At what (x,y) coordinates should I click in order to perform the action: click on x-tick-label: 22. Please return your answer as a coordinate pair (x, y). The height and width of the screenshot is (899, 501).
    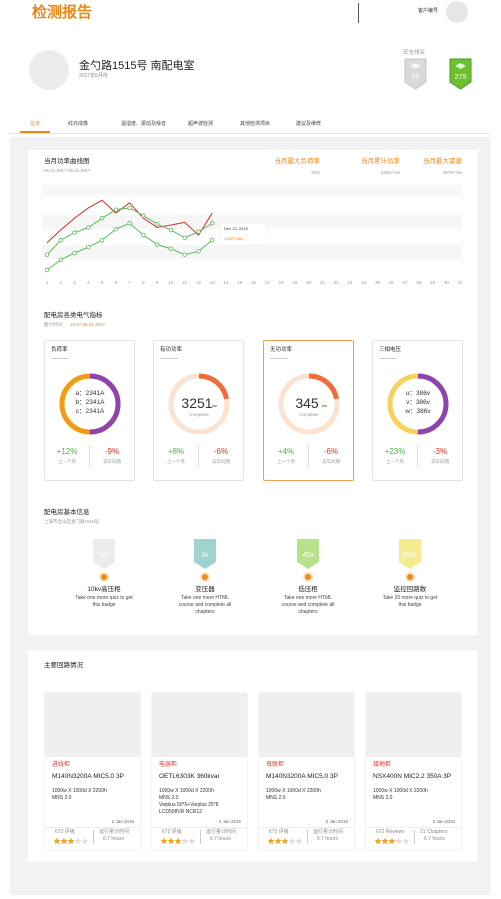
    Looking at the image, I should click on (337, 282).